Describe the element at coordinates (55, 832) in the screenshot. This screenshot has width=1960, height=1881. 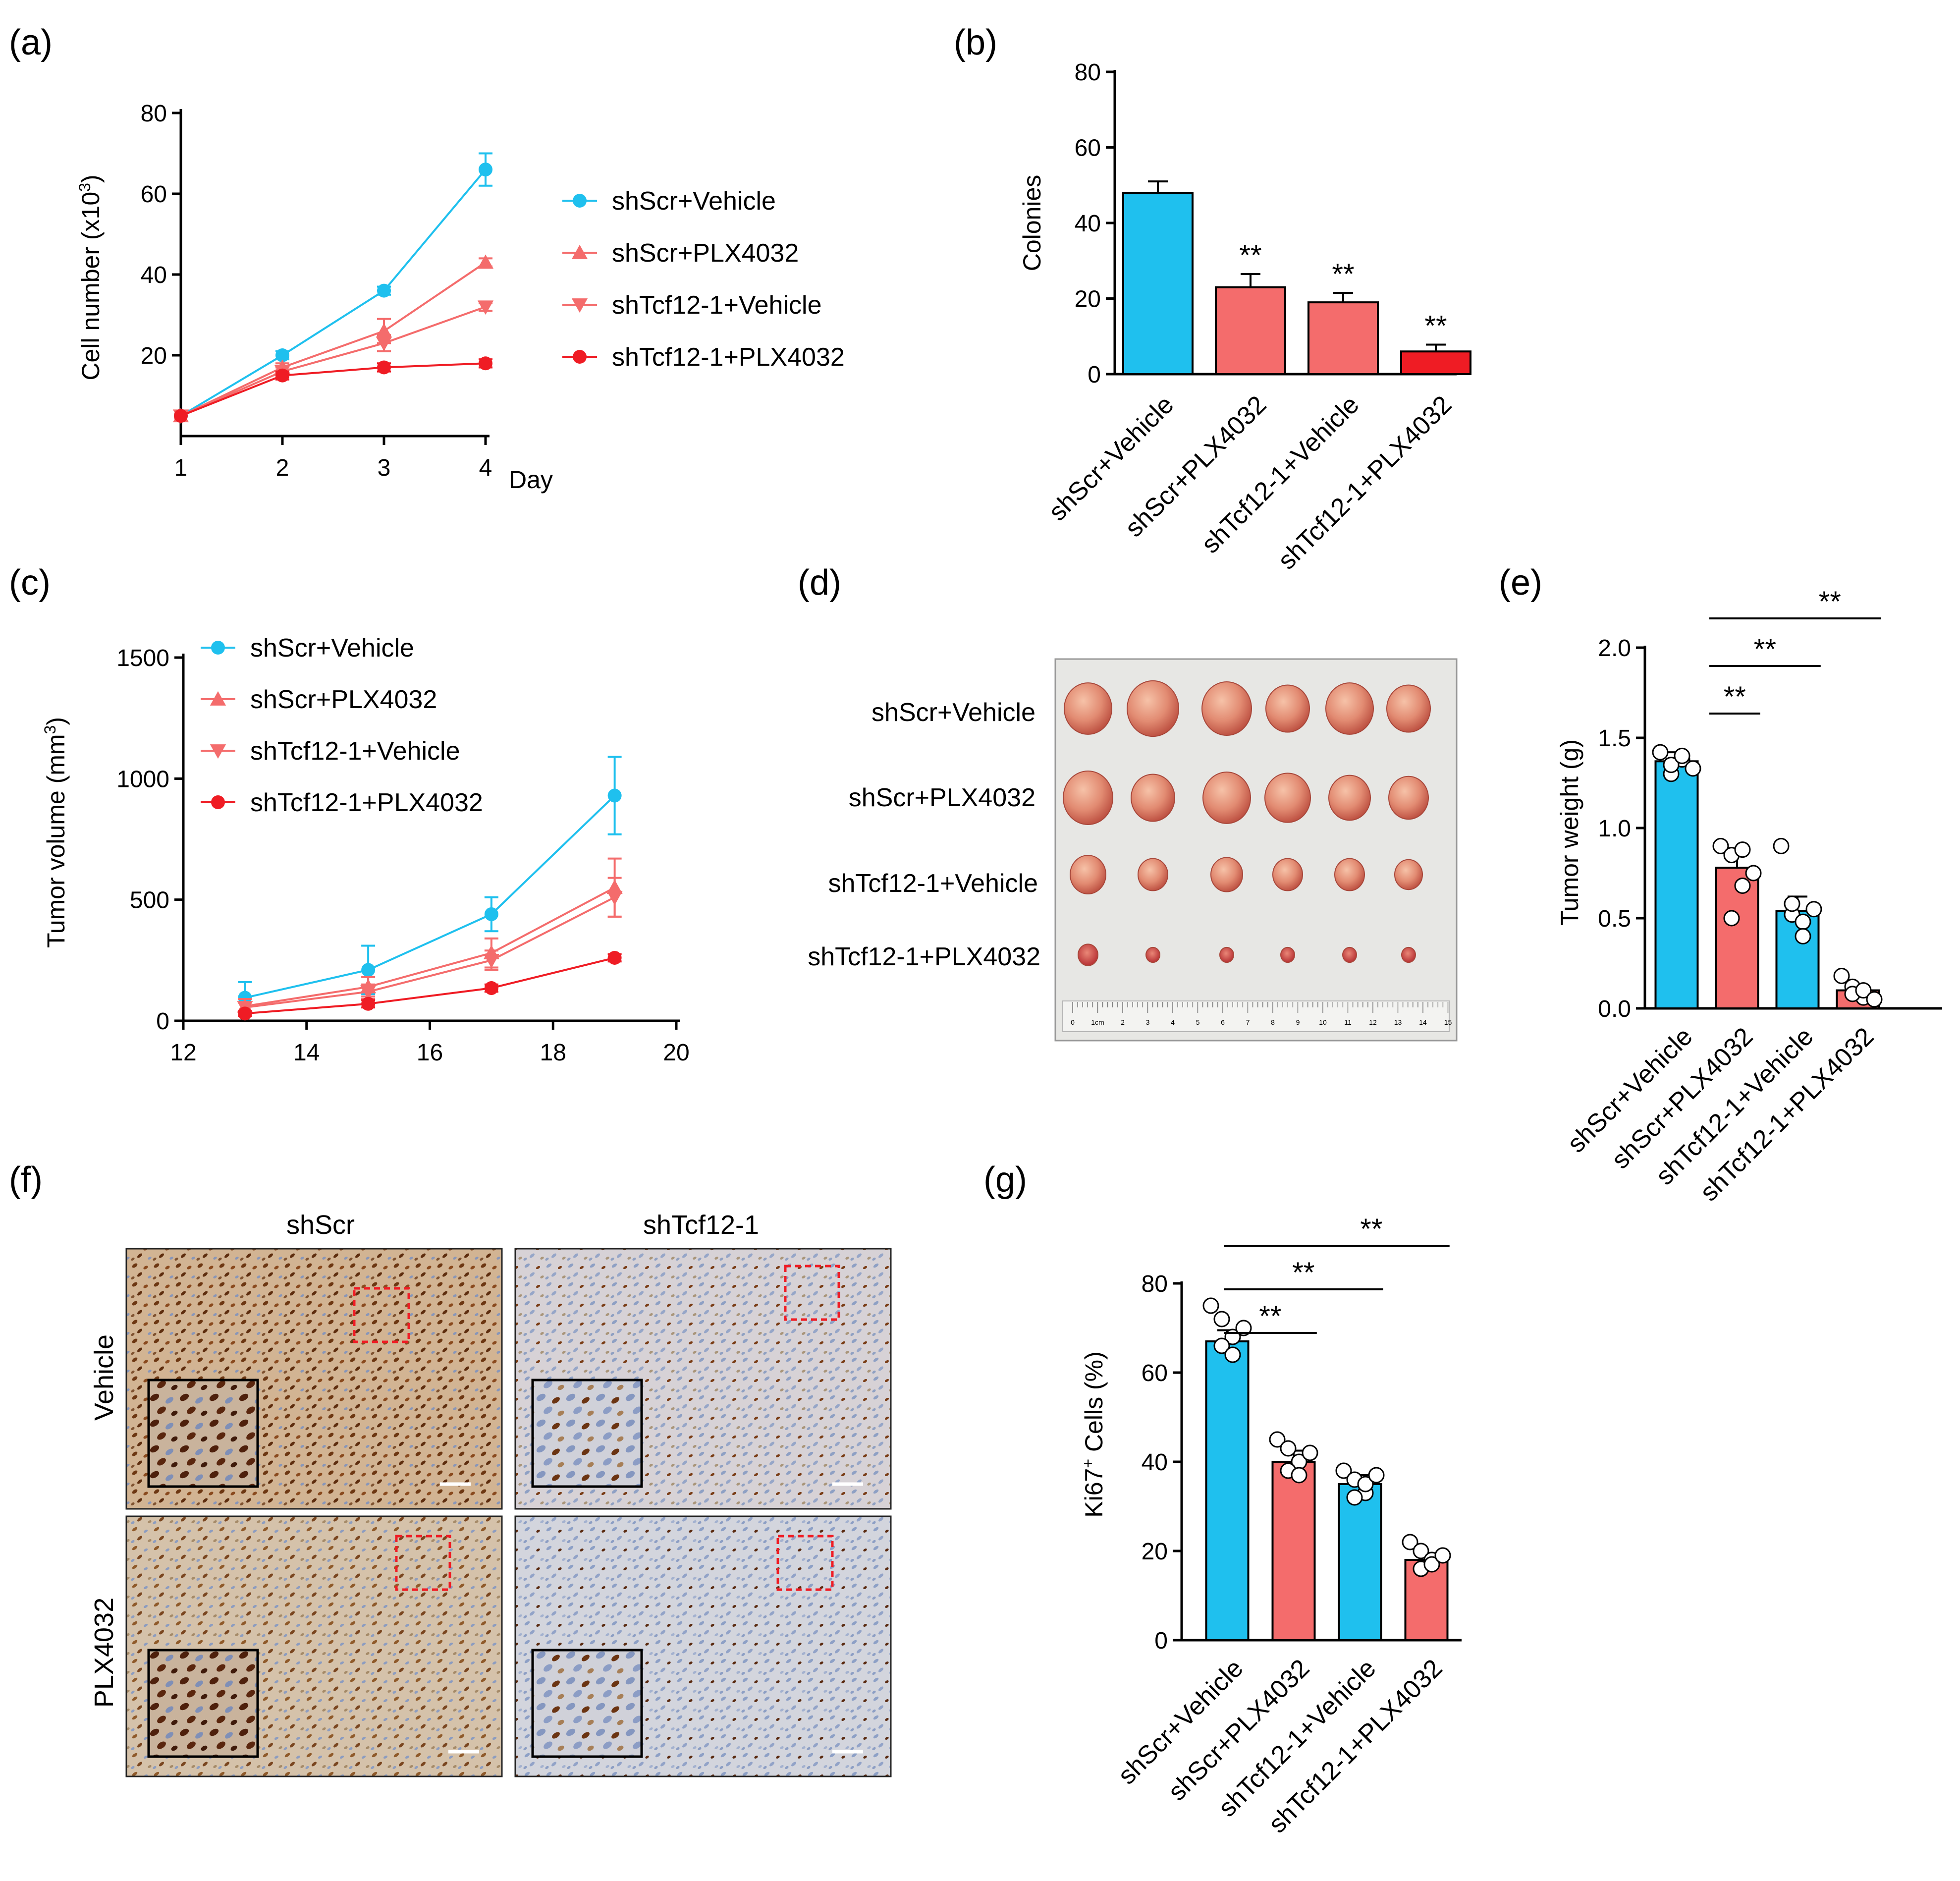
I see `c-y-axis-label: Tumor volume (mm3)` at that location.